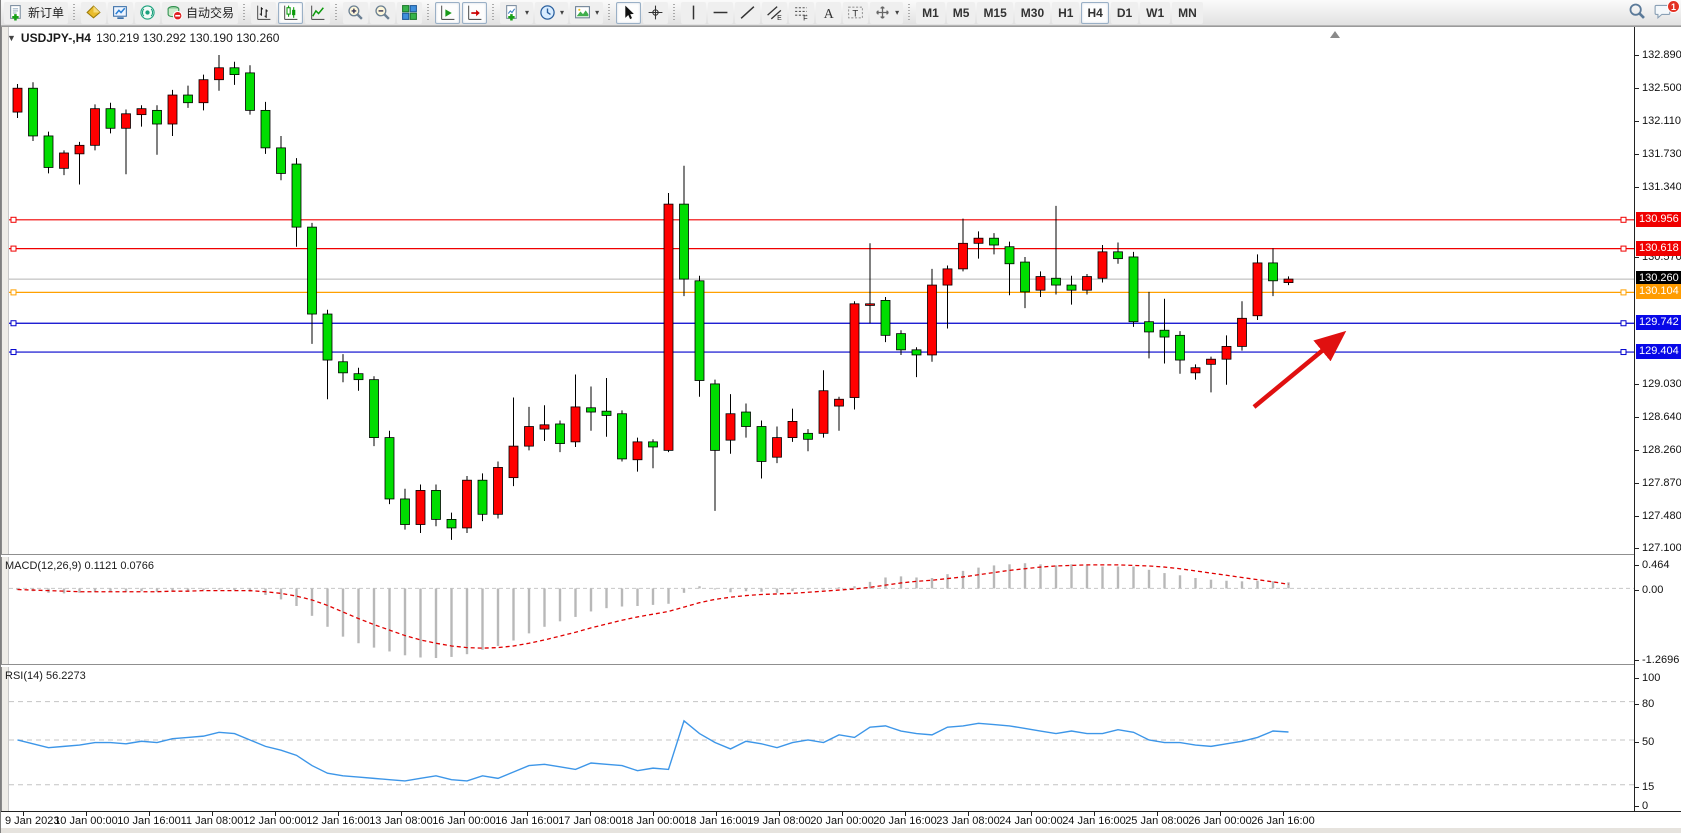 The image size is (1681, 833). I want to click on notifications-button: 1, so click(1667, 12).